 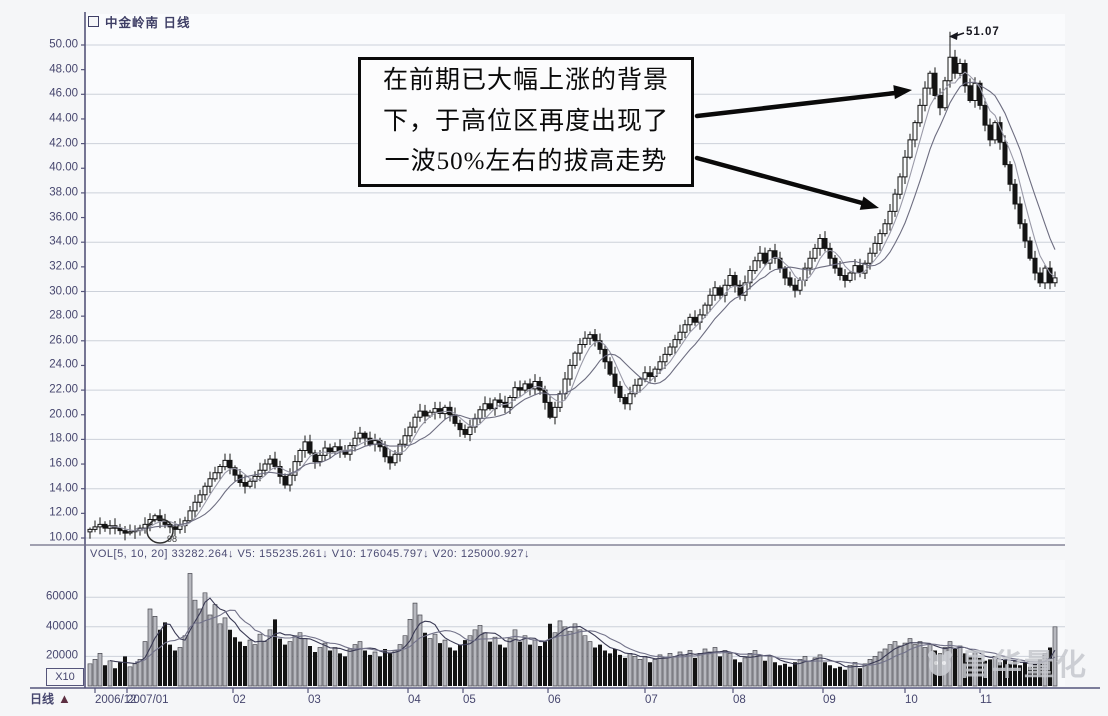 What do you see at coordinates (526, 162) in the screenshot?
I see `annotation-line: 一波50%左右的拔高走势` at bounding box center [526, 162].